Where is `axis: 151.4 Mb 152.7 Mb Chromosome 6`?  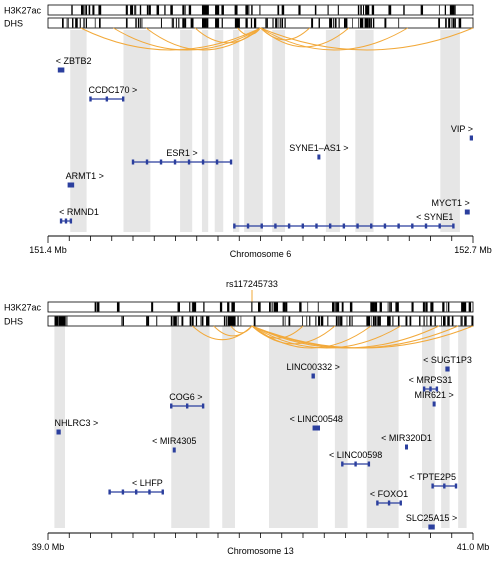 axis: 151.4 Mb 152.7 Mb Chromosome 6 is located at coordinates (260, 247).